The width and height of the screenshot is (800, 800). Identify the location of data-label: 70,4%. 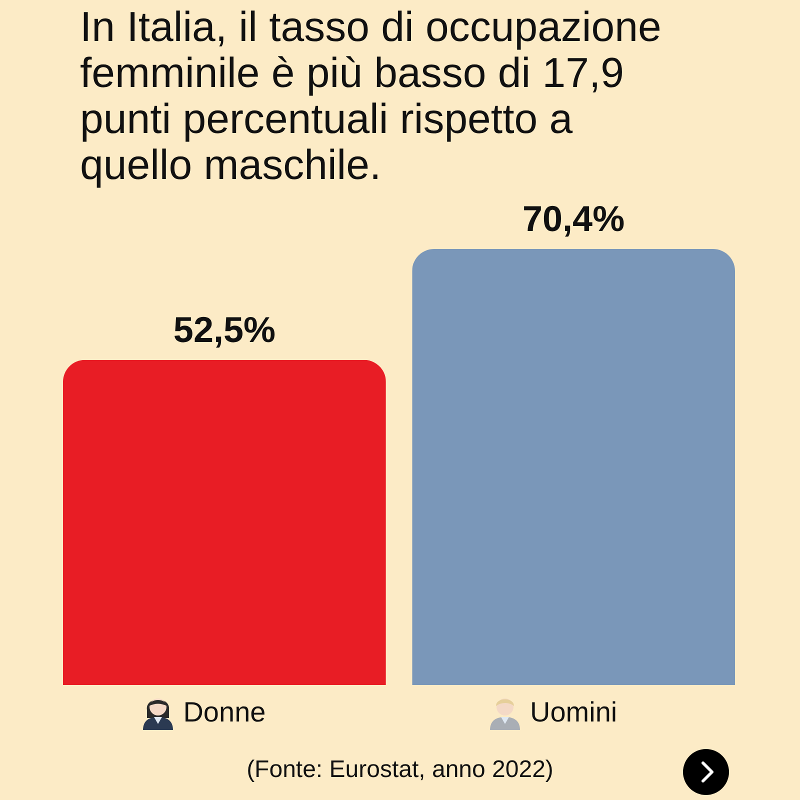
(573, 218).